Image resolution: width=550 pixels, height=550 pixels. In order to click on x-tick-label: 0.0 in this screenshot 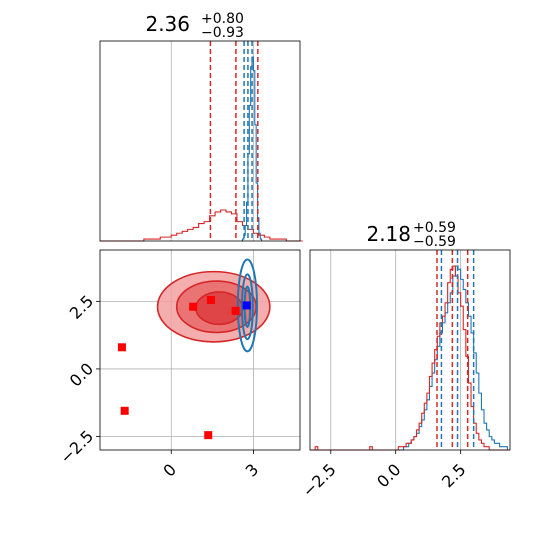, I will do `click(388, 475)`.